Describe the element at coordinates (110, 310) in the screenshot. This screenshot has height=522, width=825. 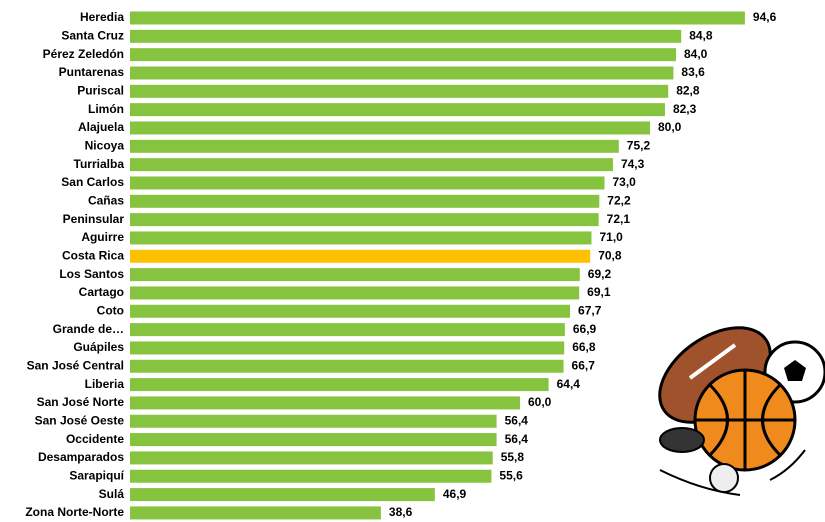
I see `category-label: Coto` at that location.